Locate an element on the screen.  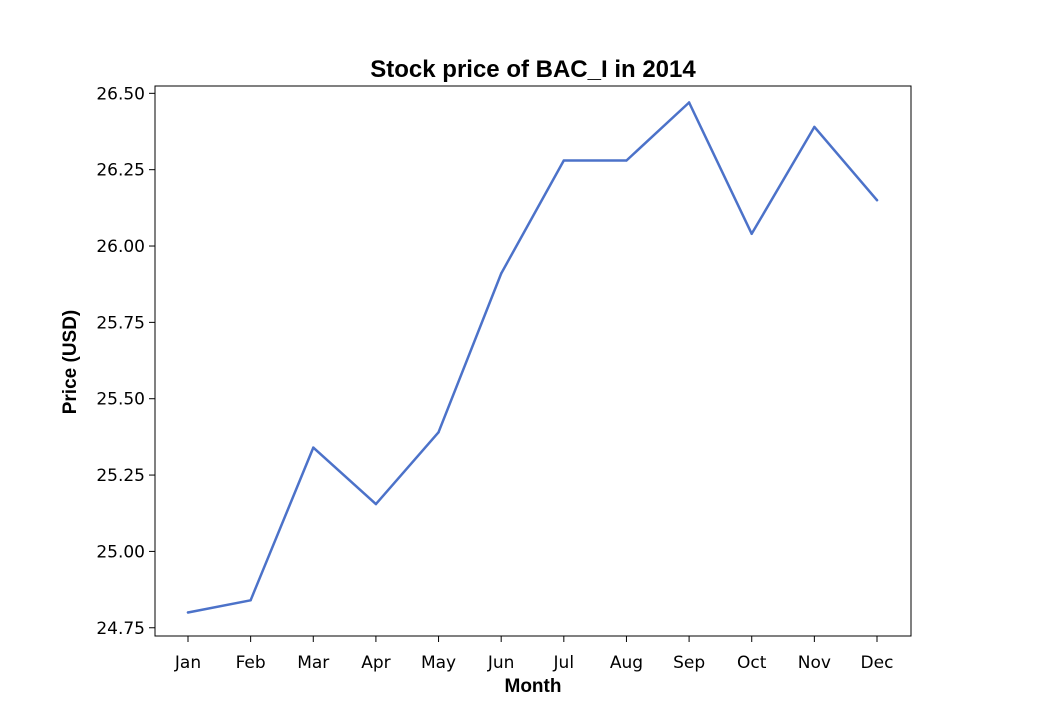
y-tick-label: 25.75 is located at coordinates (120, 323).